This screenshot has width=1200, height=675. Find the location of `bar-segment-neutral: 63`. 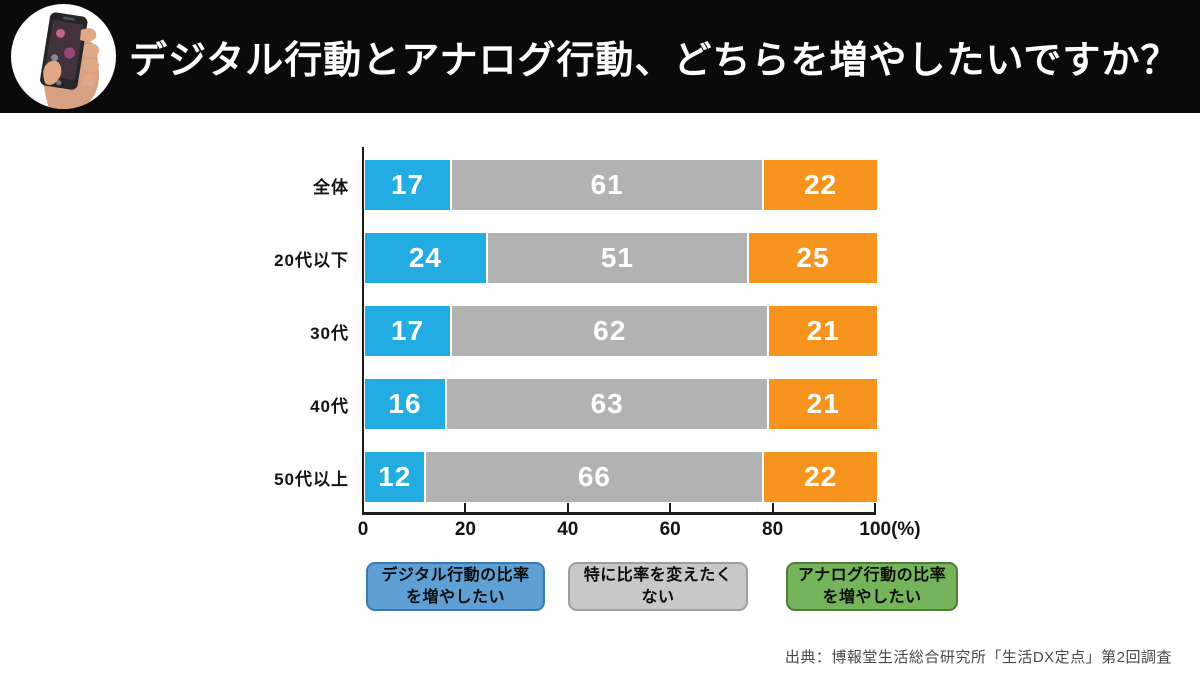

bar-segment-neutral: 63 is located at coordinates (608, 404).